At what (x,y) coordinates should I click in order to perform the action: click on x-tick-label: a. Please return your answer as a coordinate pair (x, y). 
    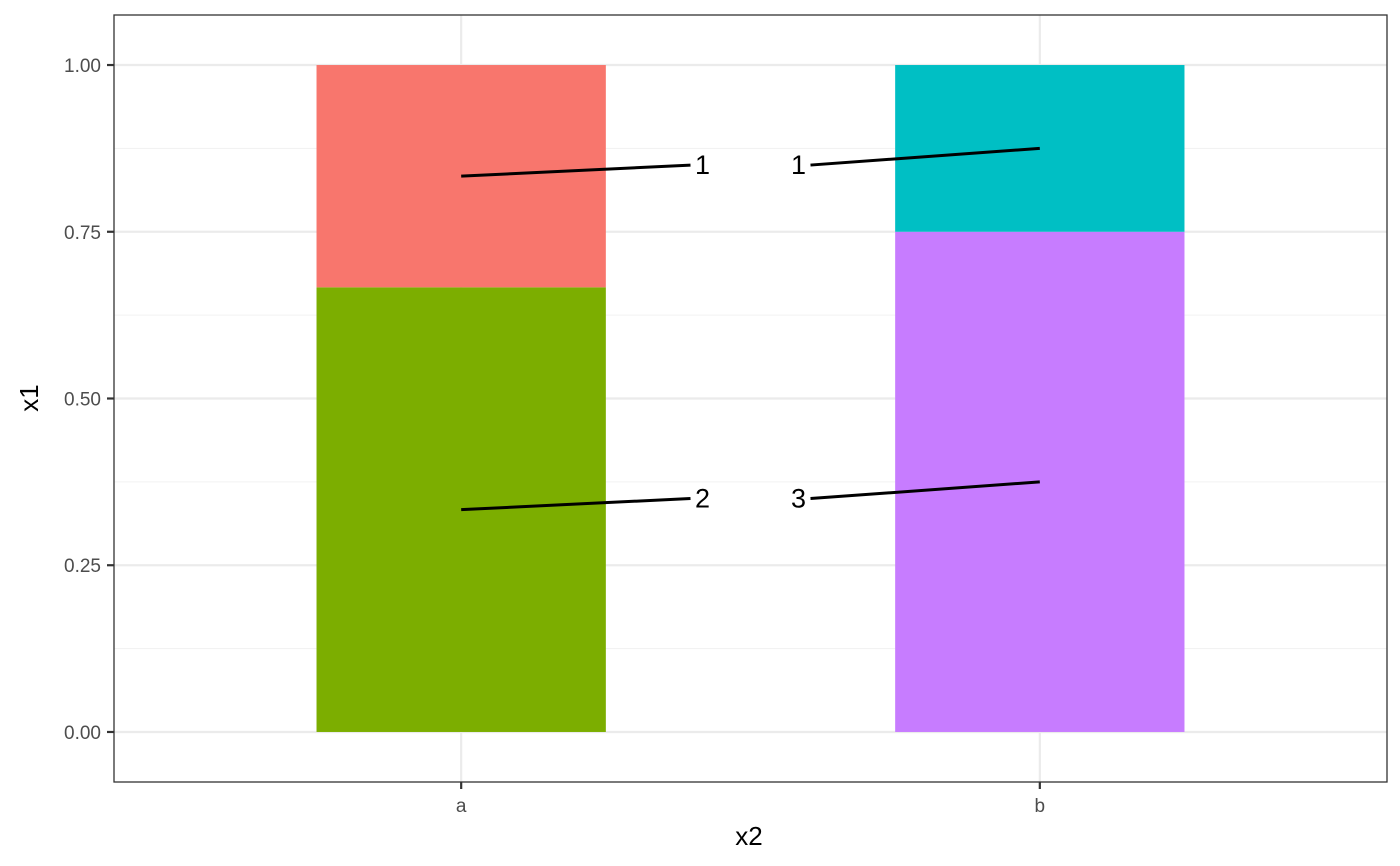
    Looking at the image, I should click on (461, 806).